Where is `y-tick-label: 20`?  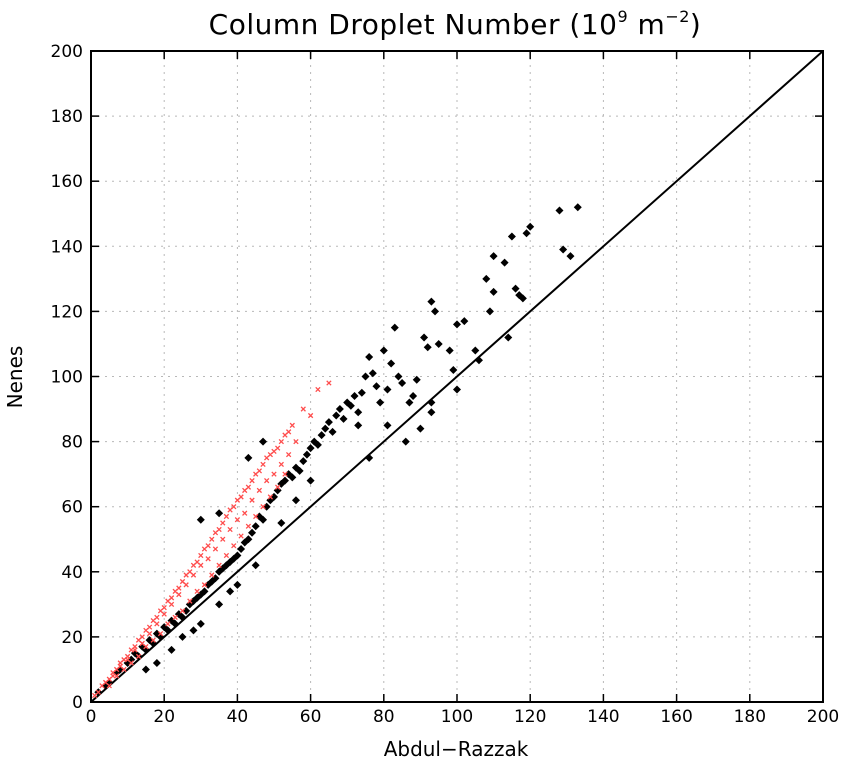
y-tick-label: 20 is located at coordinates (72, 638).